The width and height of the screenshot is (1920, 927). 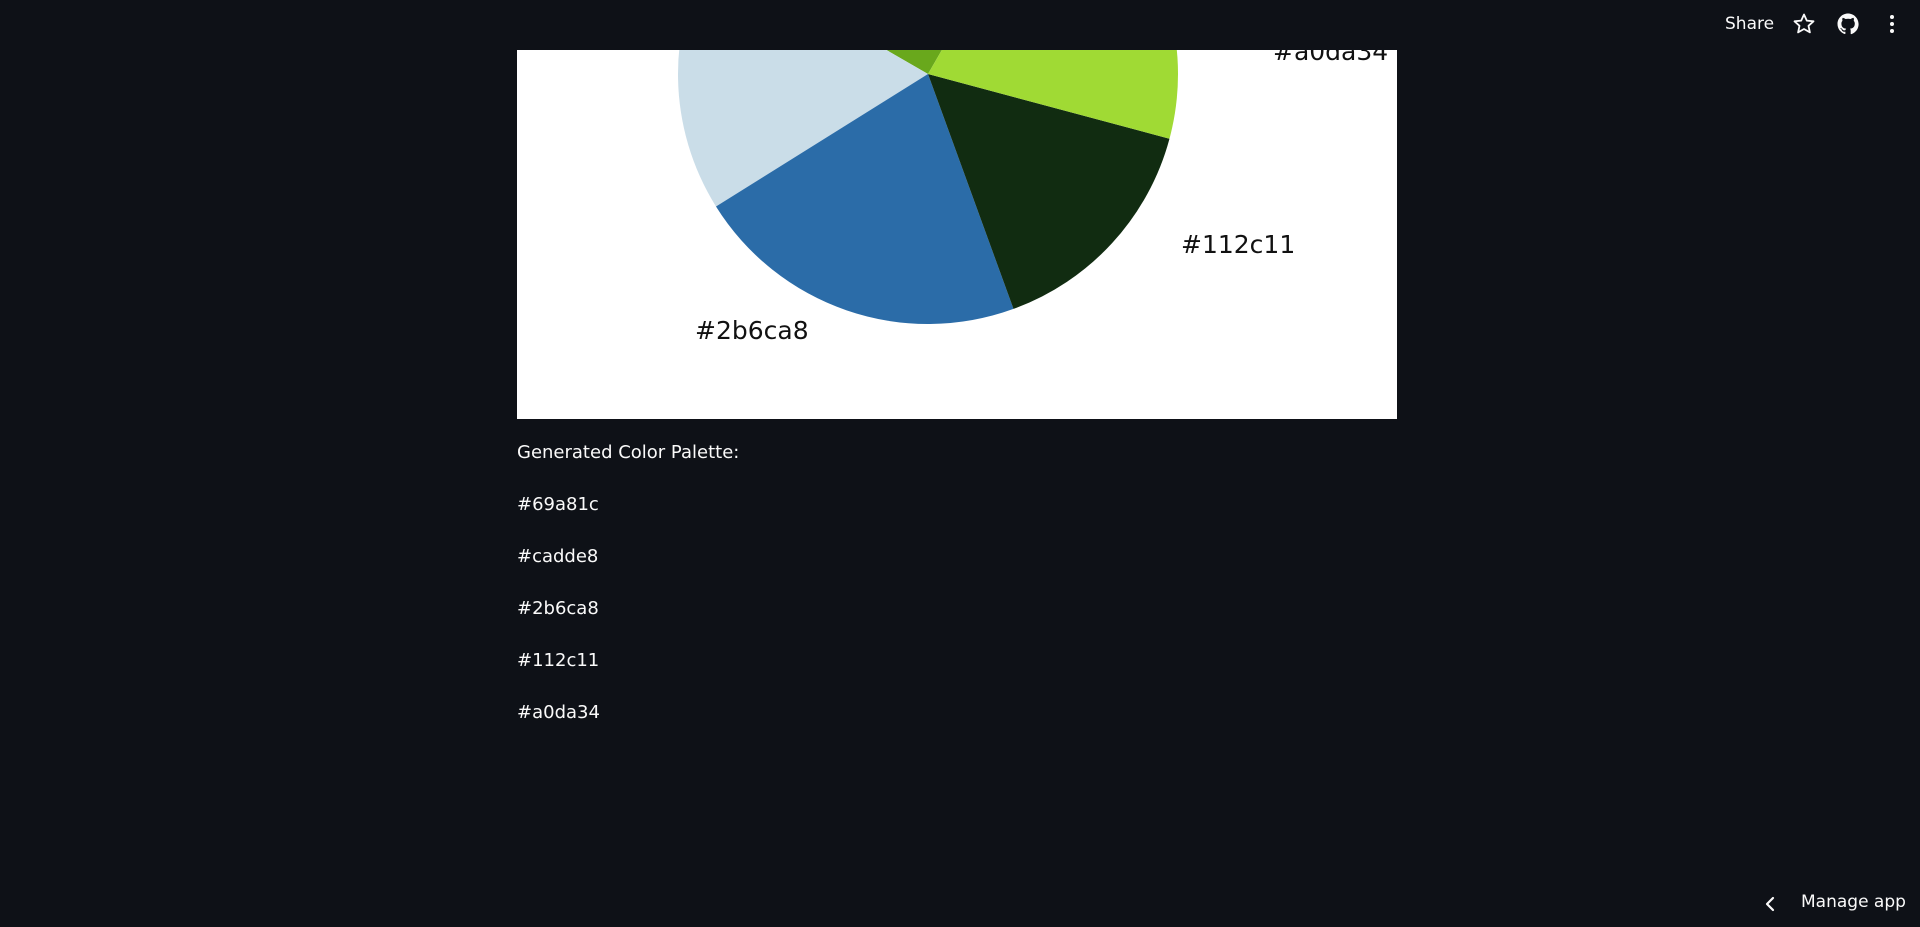 What do you see at coordinates (1848, 24) in the screenshot?
I see `github-icon` at bounding box center [1848, 24].